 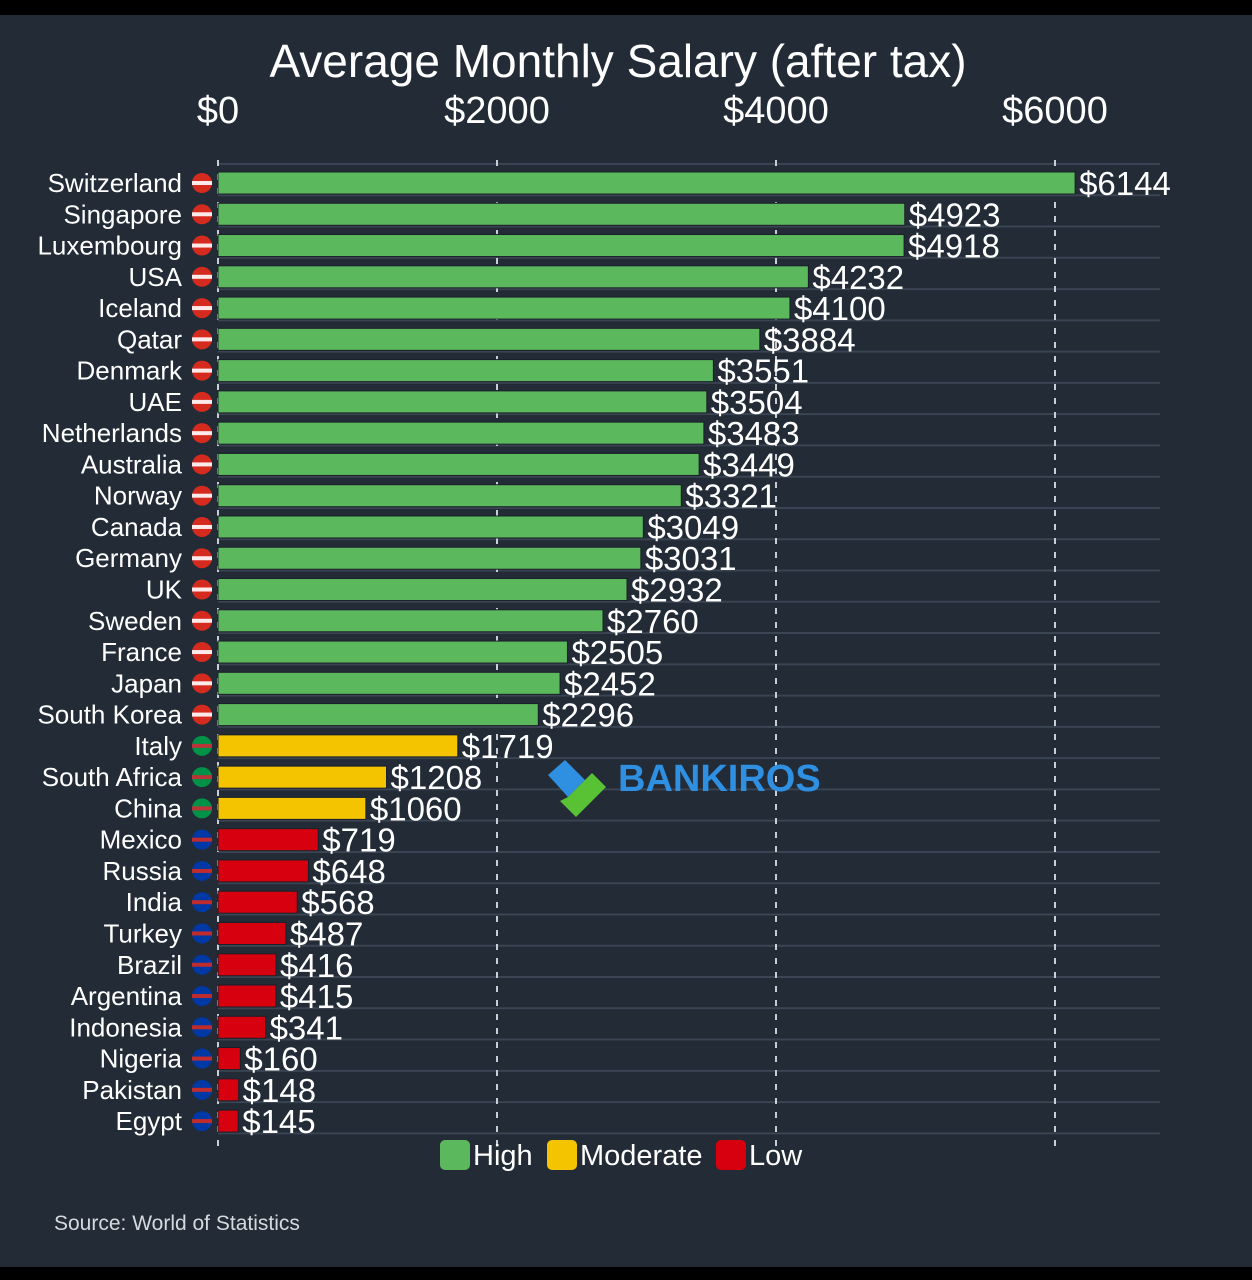 What do you see at coordinates (202, 495) in the screenshot?
I see `norway-flag-icon` at bounding box center [202, 495].